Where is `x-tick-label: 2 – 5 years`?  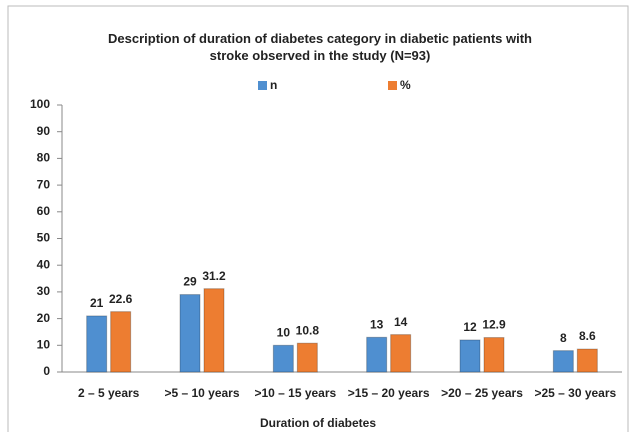
x-tick-label: 2 – 5 years is located at coordinates (109, 393).